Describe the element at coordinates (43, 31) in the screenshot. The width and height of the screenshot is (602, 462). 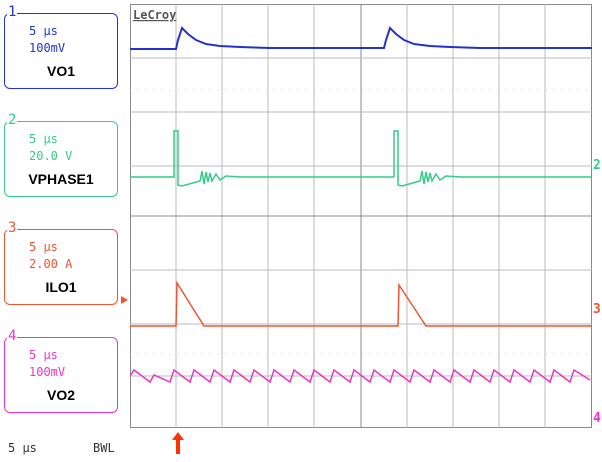
I see `channel-1-timebase: 5 µs` at that location.